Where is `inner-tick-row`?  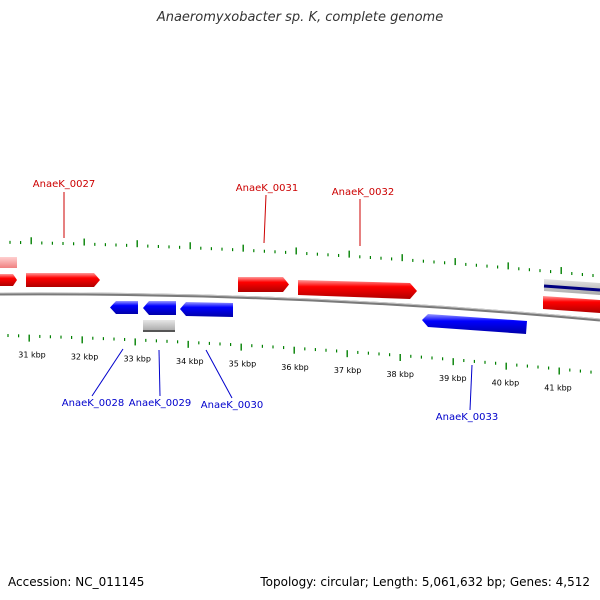
inner-tick-row is located at coordinates (299, 354).